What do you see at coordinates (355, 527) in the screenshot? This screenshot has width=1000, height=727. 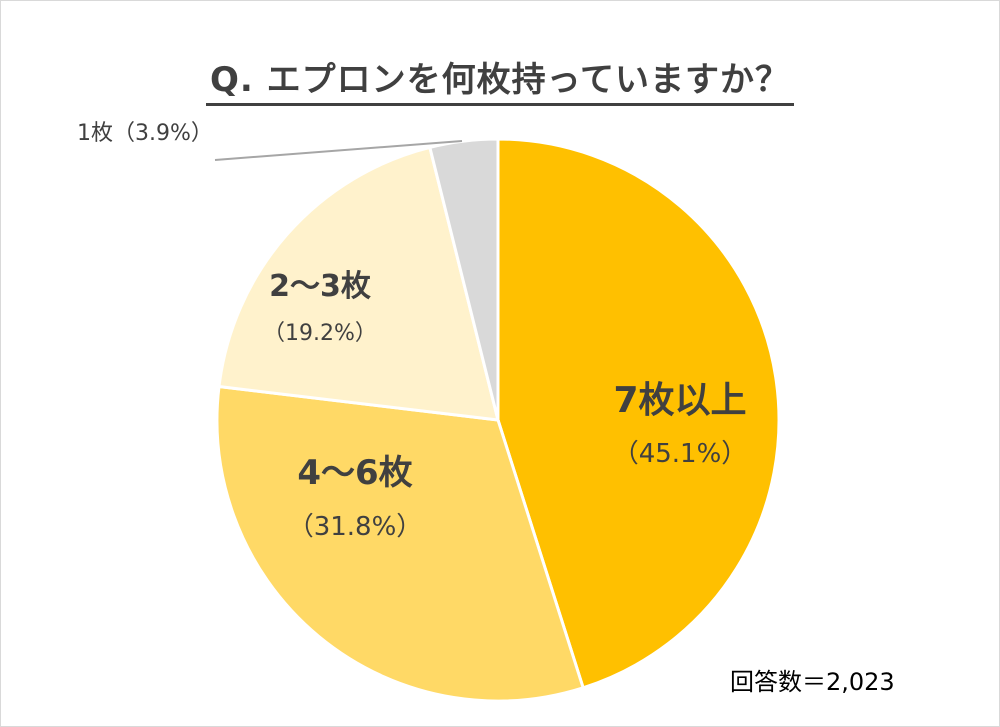 I see `slice-percent-2: （31.8%）` at bounding box center [355, 527].